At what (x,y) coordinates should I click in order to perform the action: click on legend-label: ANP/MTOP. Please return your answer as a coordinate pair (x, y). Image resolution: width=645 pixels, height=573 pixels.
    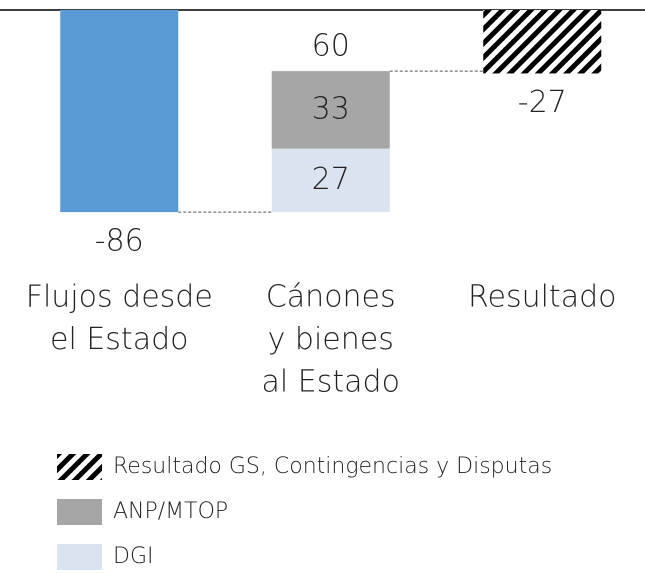
    Looking at the image, I should click on (170, 511).